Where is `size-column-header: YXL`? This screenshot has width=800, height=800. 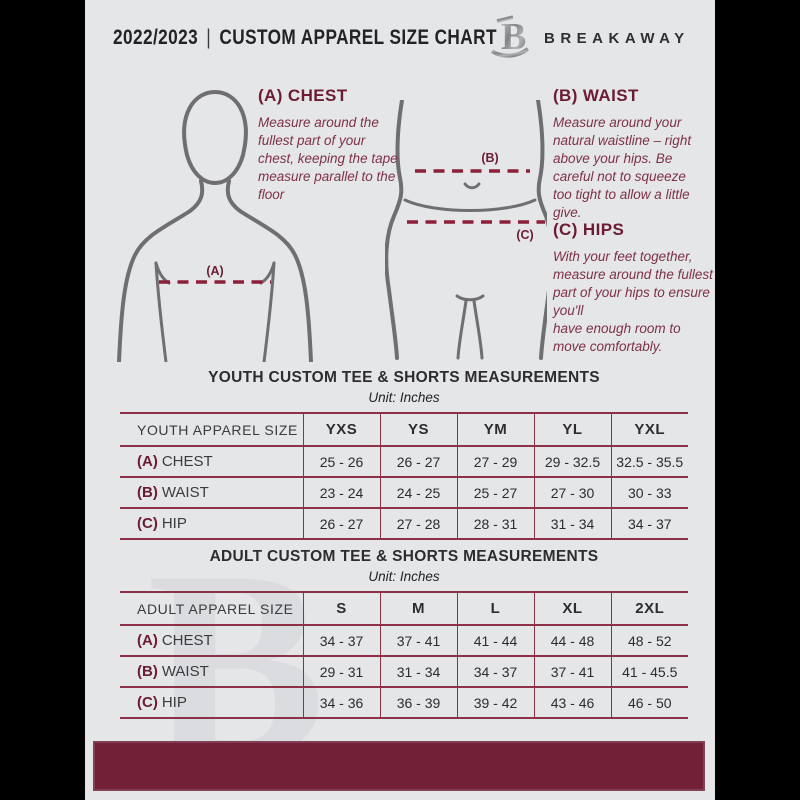 size-column-header: YXL is located at coordinates (649, 429).